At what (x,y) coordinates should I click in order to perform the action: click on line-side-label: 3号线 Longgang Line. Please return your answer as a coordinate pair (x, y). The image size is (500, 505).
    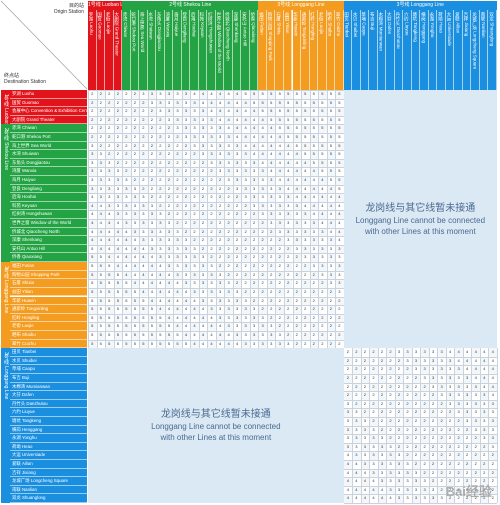
    Looking at the image, I should click on (6, 290).